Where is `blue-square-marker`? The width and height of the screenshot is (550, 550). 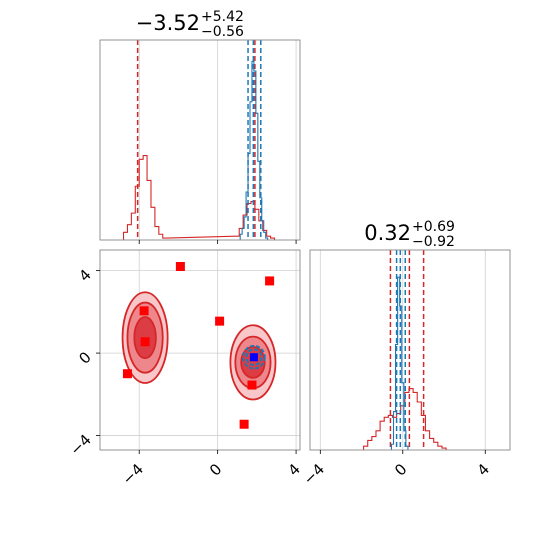 blue-square-marker is located at coordinates (253, 357).